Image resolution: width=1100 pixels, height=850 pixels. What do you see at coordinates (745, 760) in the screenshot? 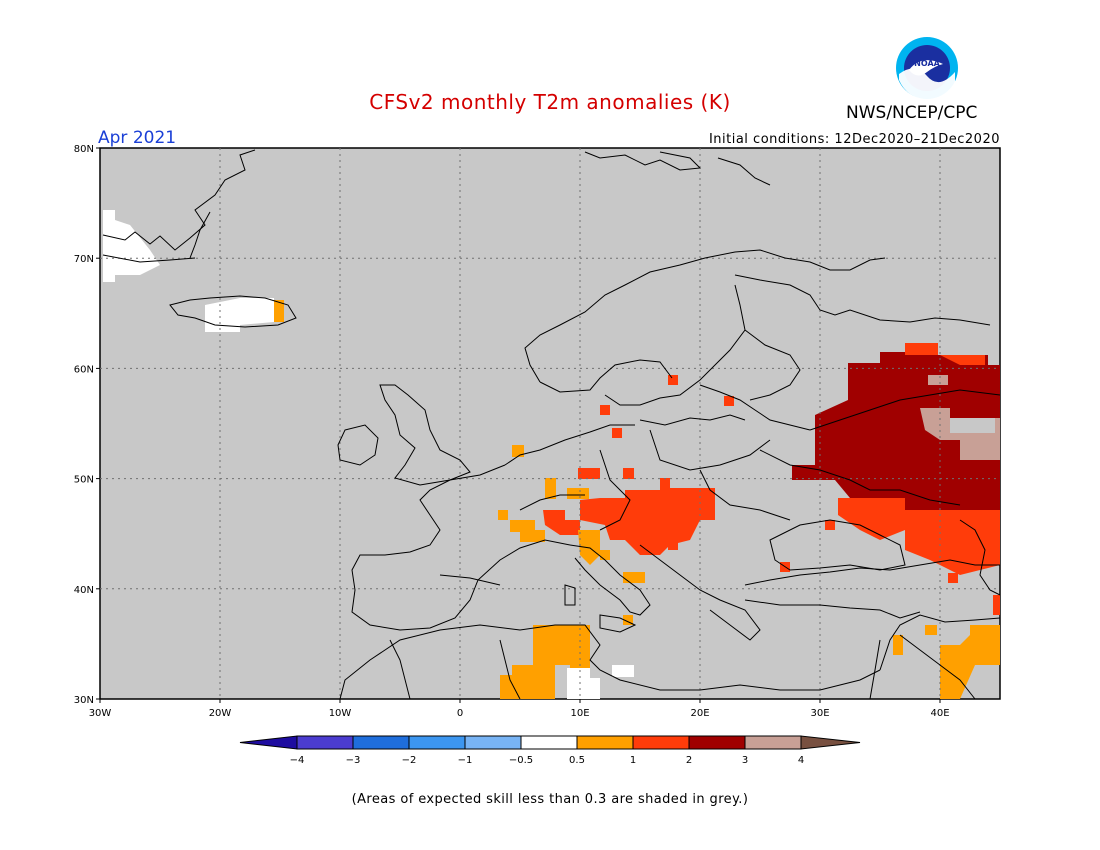
I see `colorbar-label: 3` at bounding box center [745, 760].